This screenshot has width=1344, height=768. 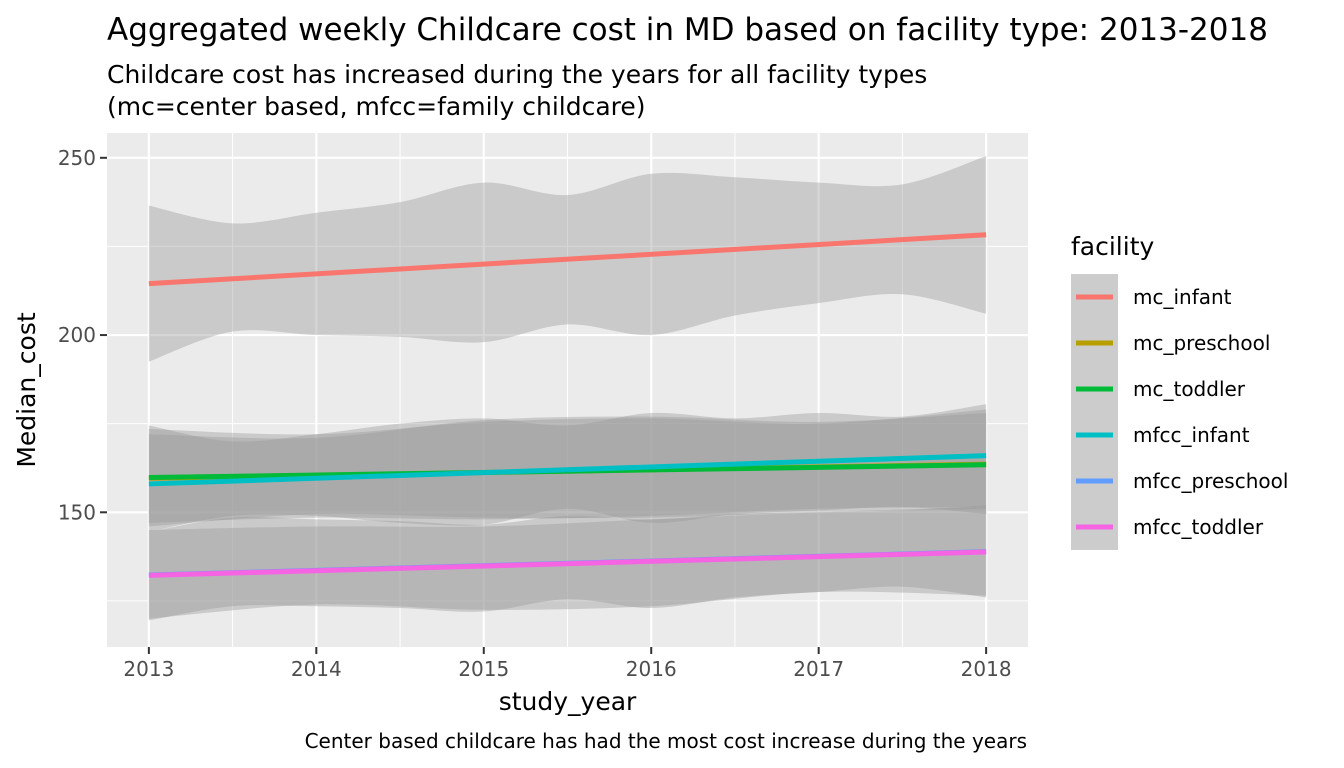 I want to click on y-axis: 150 200 250, so click(x=82, y=335).